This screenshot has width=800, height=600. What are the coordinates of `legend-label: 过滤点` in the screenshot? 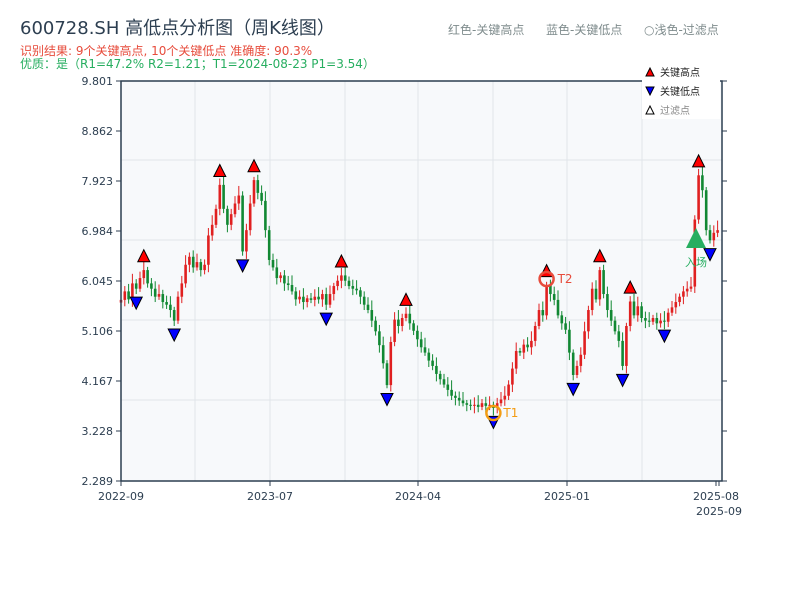 It's located at (675, 110).